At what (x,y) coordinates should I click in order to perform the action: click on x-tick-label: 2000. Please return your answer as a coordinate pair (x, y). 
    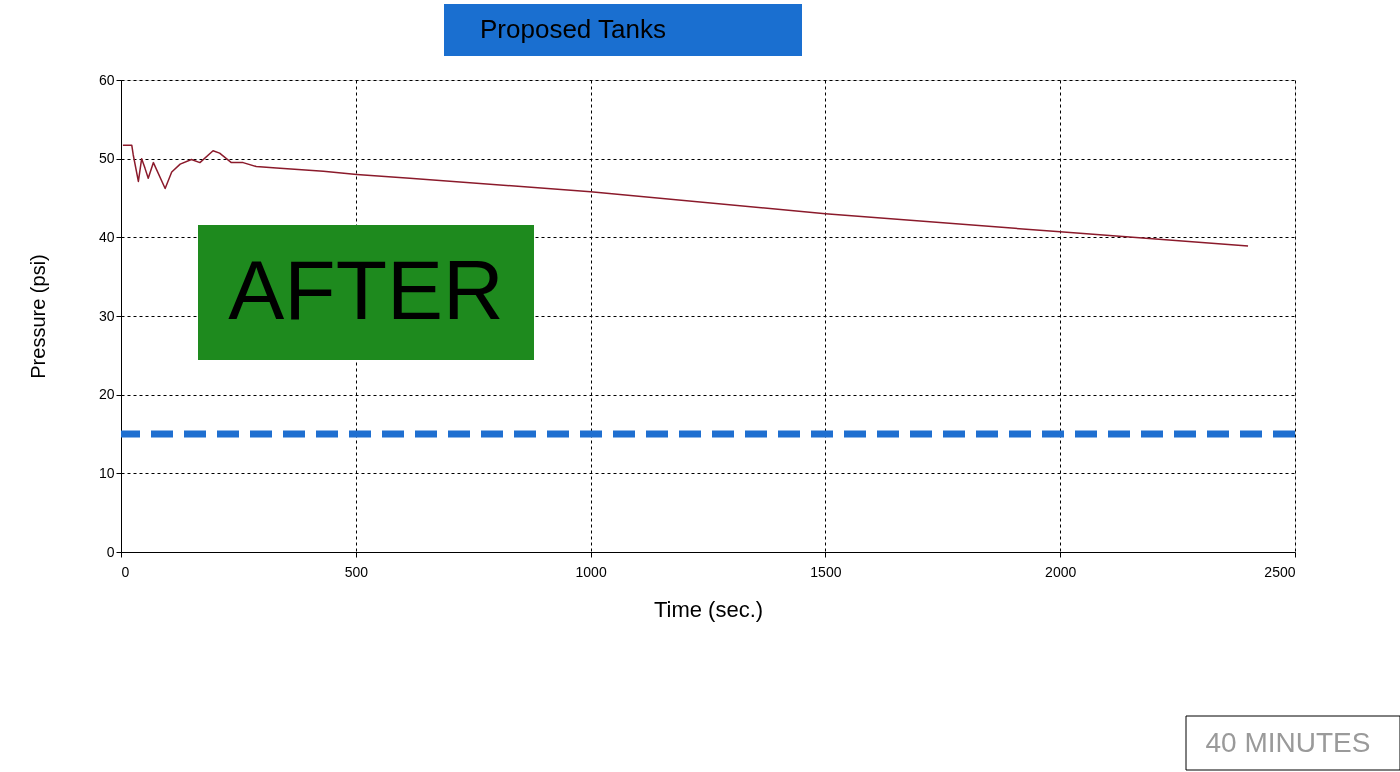
    Looking at the image, I should click on (1061, 571).